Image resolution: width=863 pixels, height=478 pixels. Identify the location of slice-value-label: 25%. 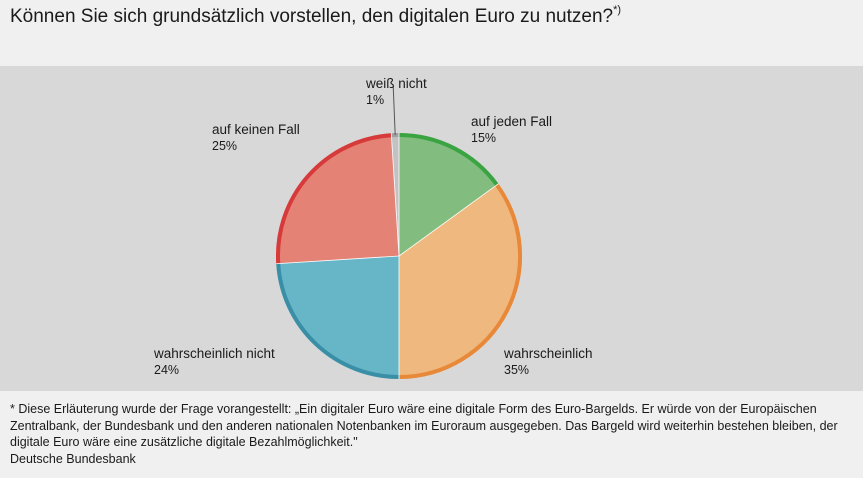
(225, 146).